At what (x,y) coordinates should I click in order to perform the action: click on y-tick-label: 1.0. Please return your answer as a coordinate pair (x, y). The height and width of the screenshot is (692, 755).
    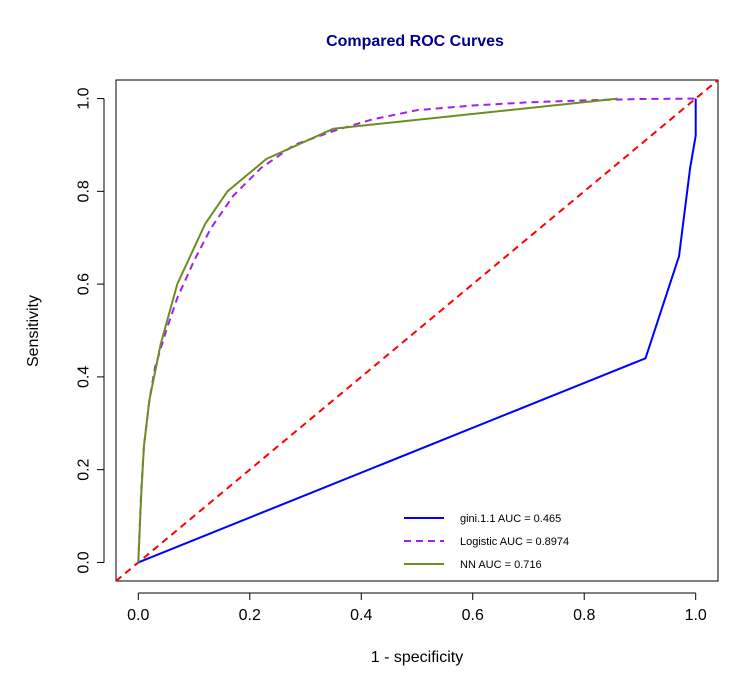
    Looking at the image, I should click on (84, 98).